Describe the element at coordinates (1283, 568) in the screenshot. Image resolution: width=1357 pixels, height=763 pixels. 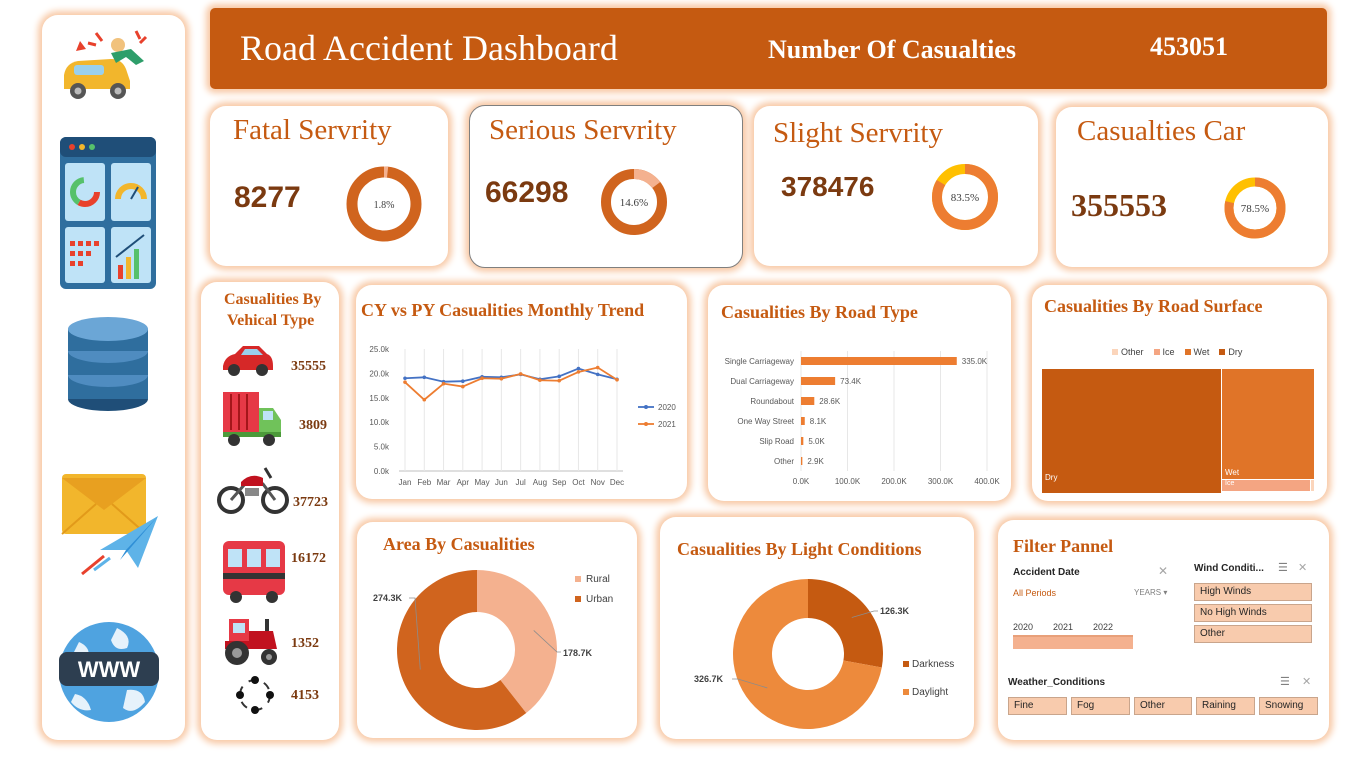
I see `wind-multiselect-icon: ☰` at that location.